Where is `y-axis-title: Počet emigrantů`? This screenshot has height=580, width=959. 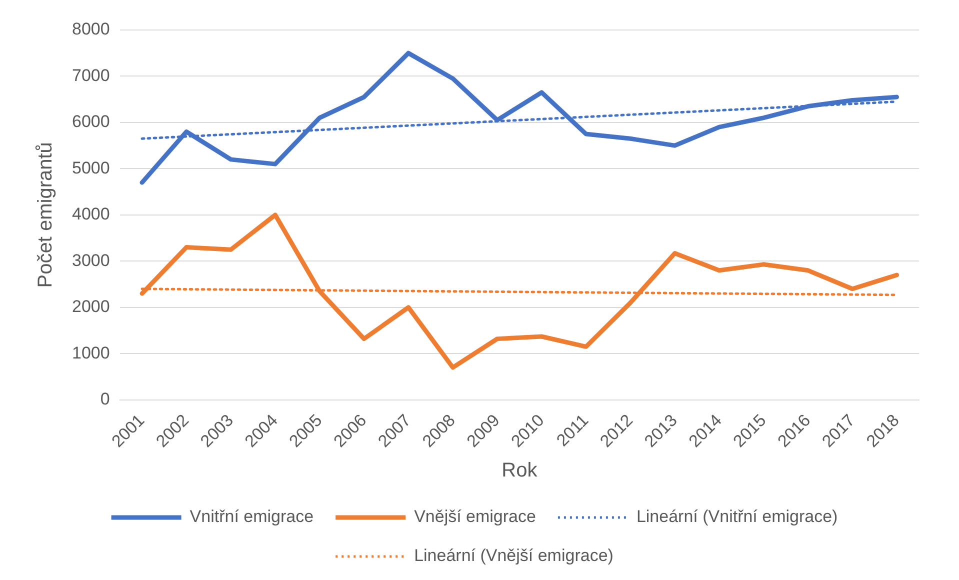
y-axis-title: Počet emigrantů is located at coordinates (45, 215).